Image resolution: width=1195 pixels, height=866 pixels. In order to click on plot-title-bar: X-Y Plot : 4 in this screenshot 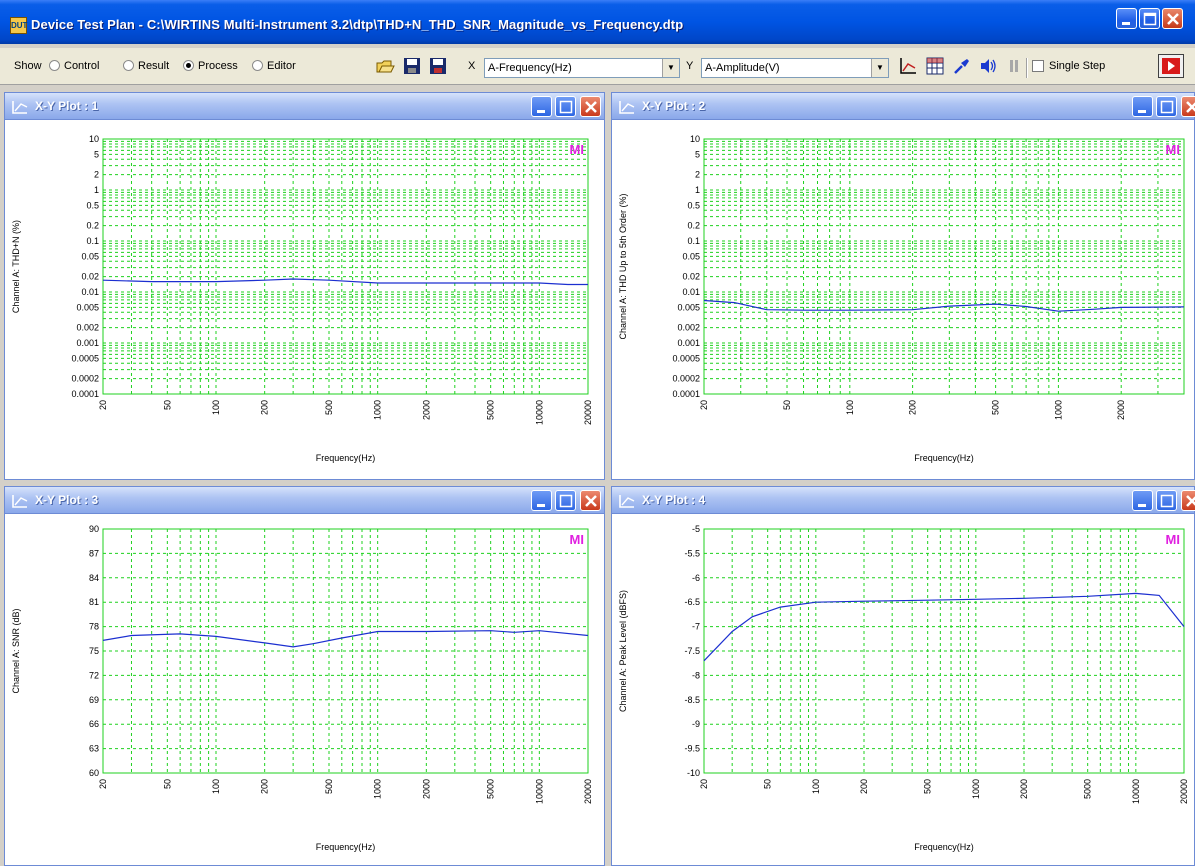, I will do `click(903, 500)`.